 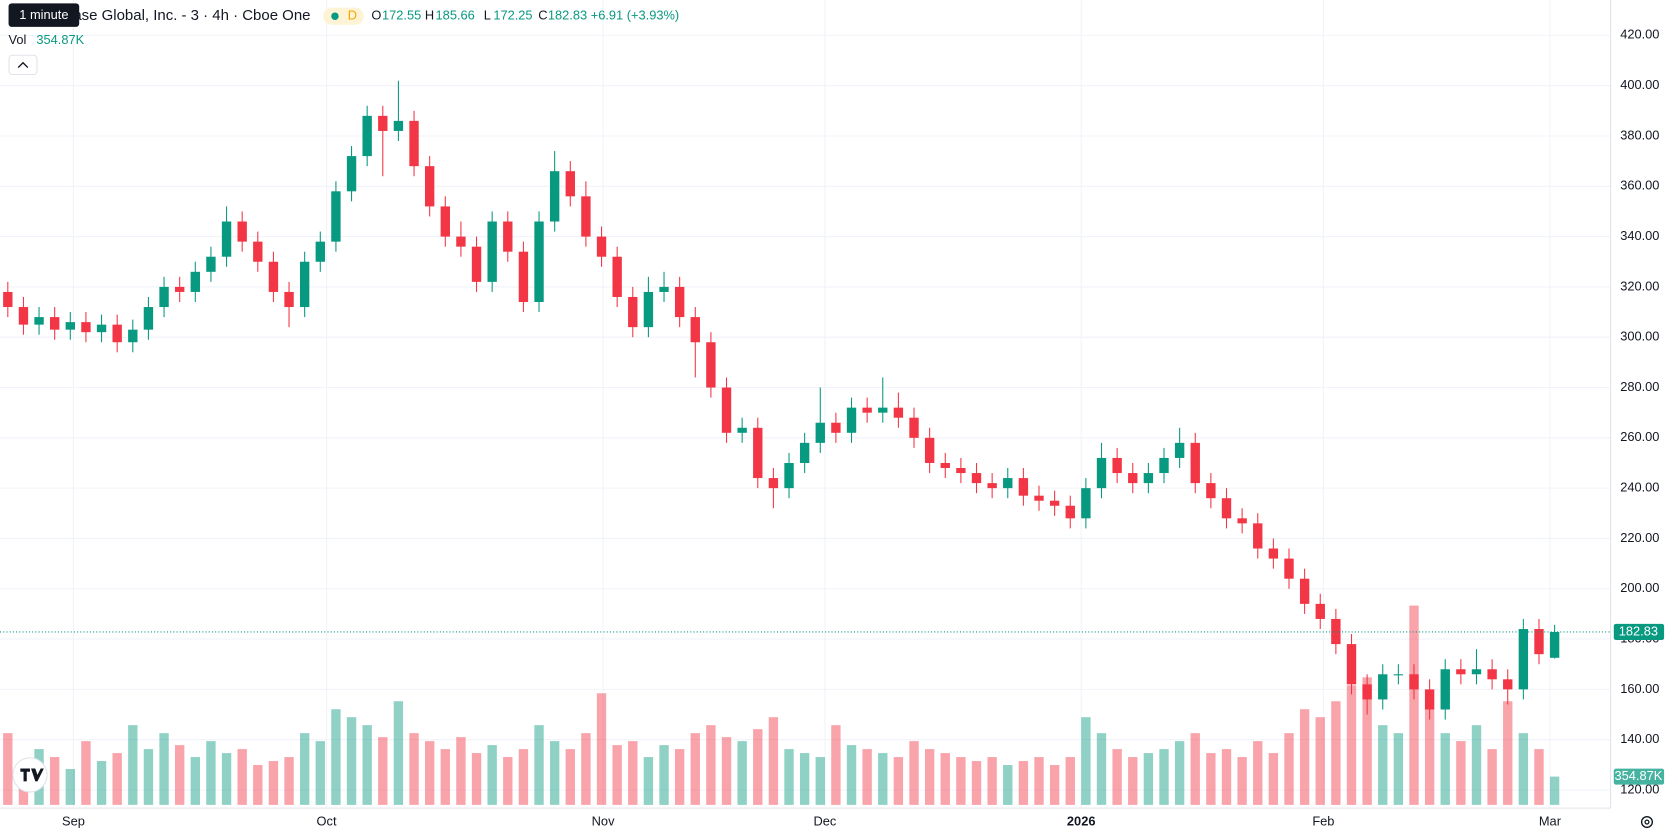 I want to click on logo-circle, so click(x=30, y=775).